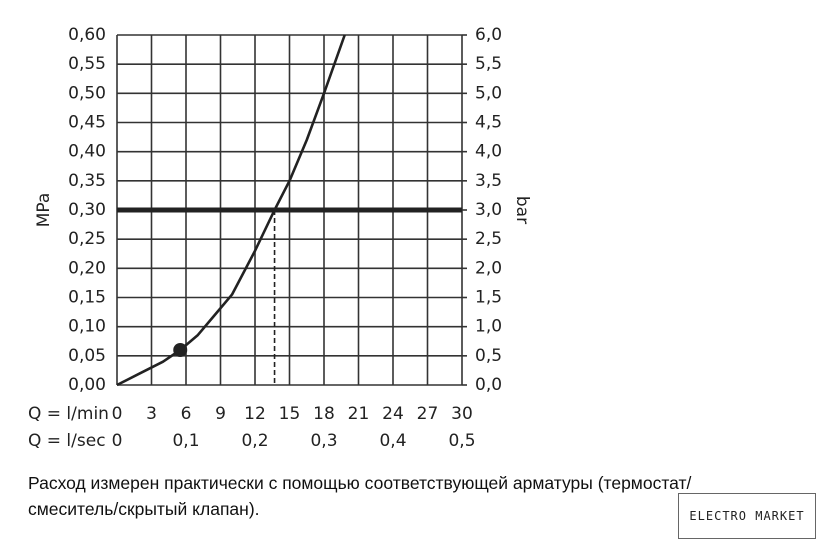 This screenshot has width=840, height=547. I want to click on x-tick-label: 15, so click(290, 414).